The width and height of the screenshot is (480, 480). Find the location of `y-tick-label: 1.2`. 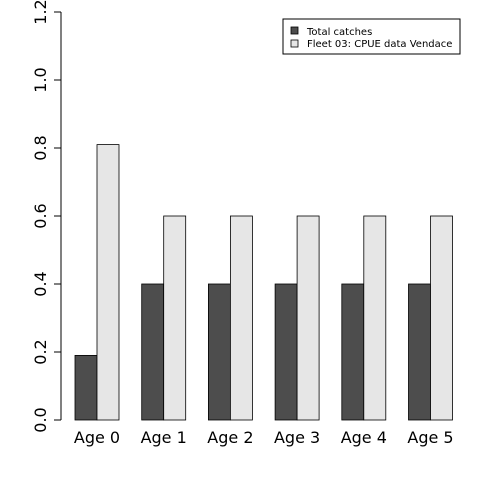

y-tick-label: 1.2 is located at coordinates (40, 12).